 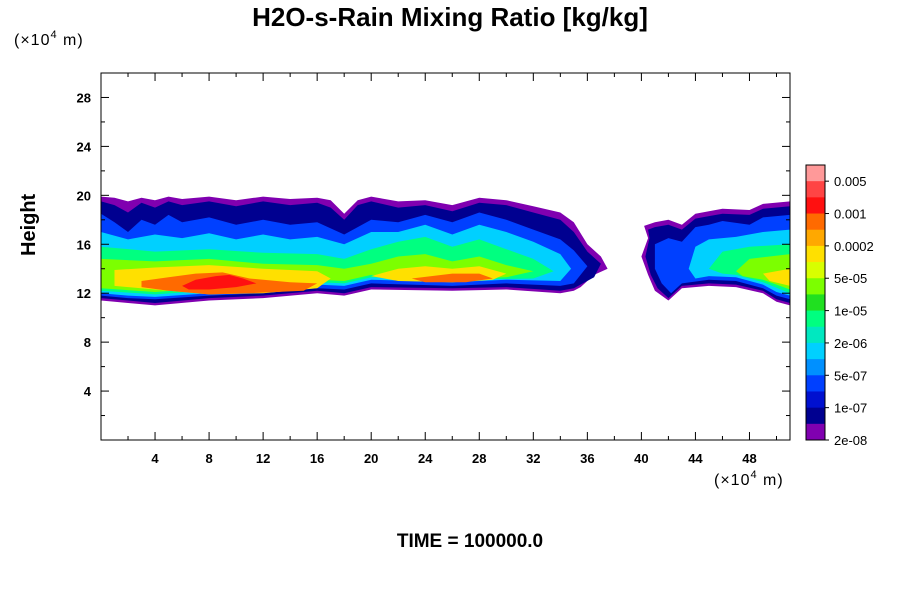 What do you see at coordinates (450, 17) in the screenshot?
I see `chart-title: H2O-s-Rain Mixing Ratio [kg/kg]` at bounding box center [450, 17].